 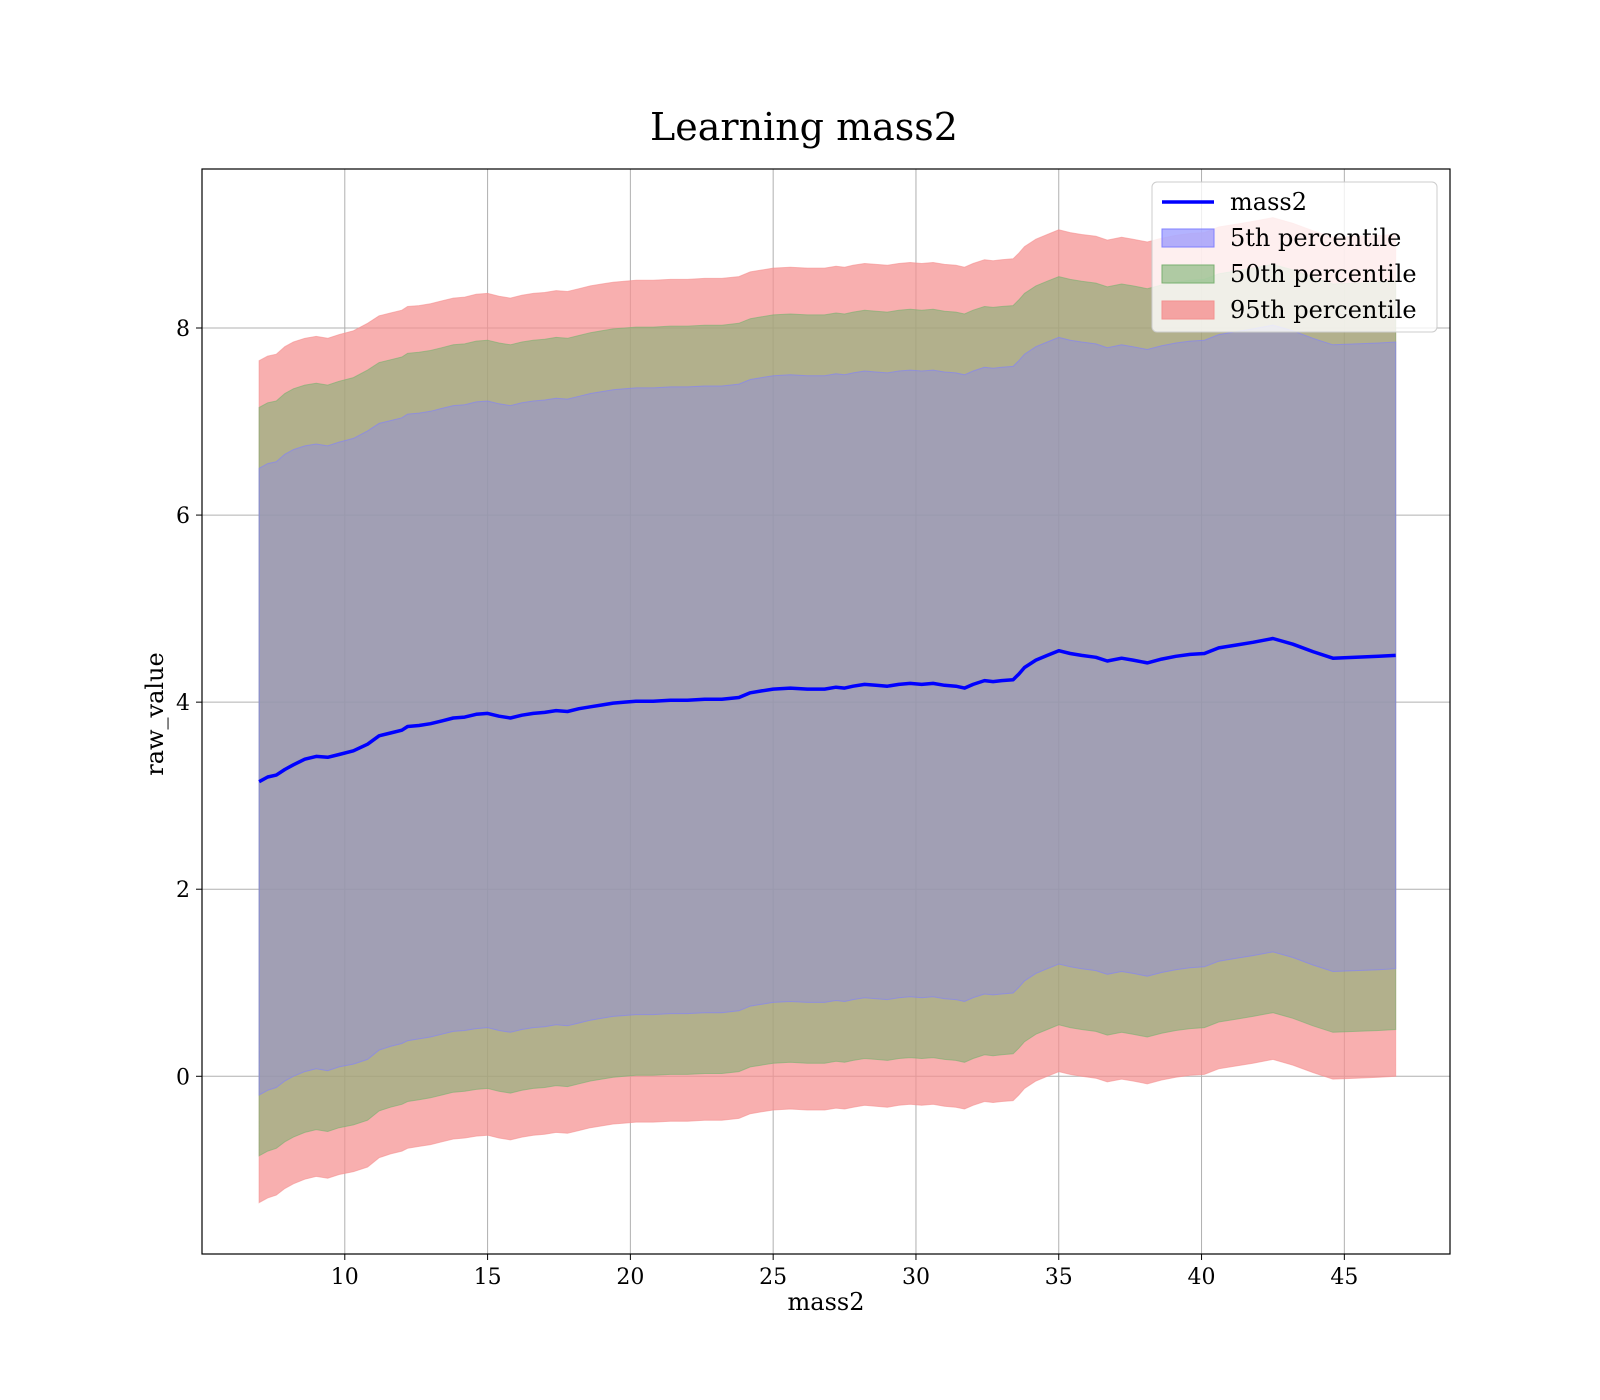 I want to click on chart-title: Learning mass2, so click(x=804, y=127).